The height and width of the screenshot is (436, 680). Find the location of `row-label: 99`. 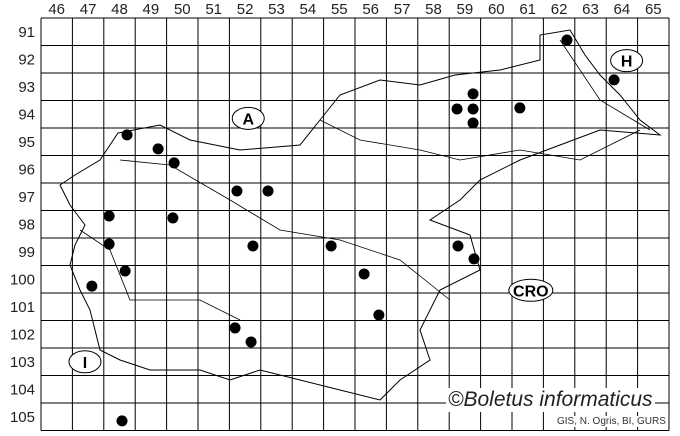

row-label: 99 is located at coordinates (26, 252).